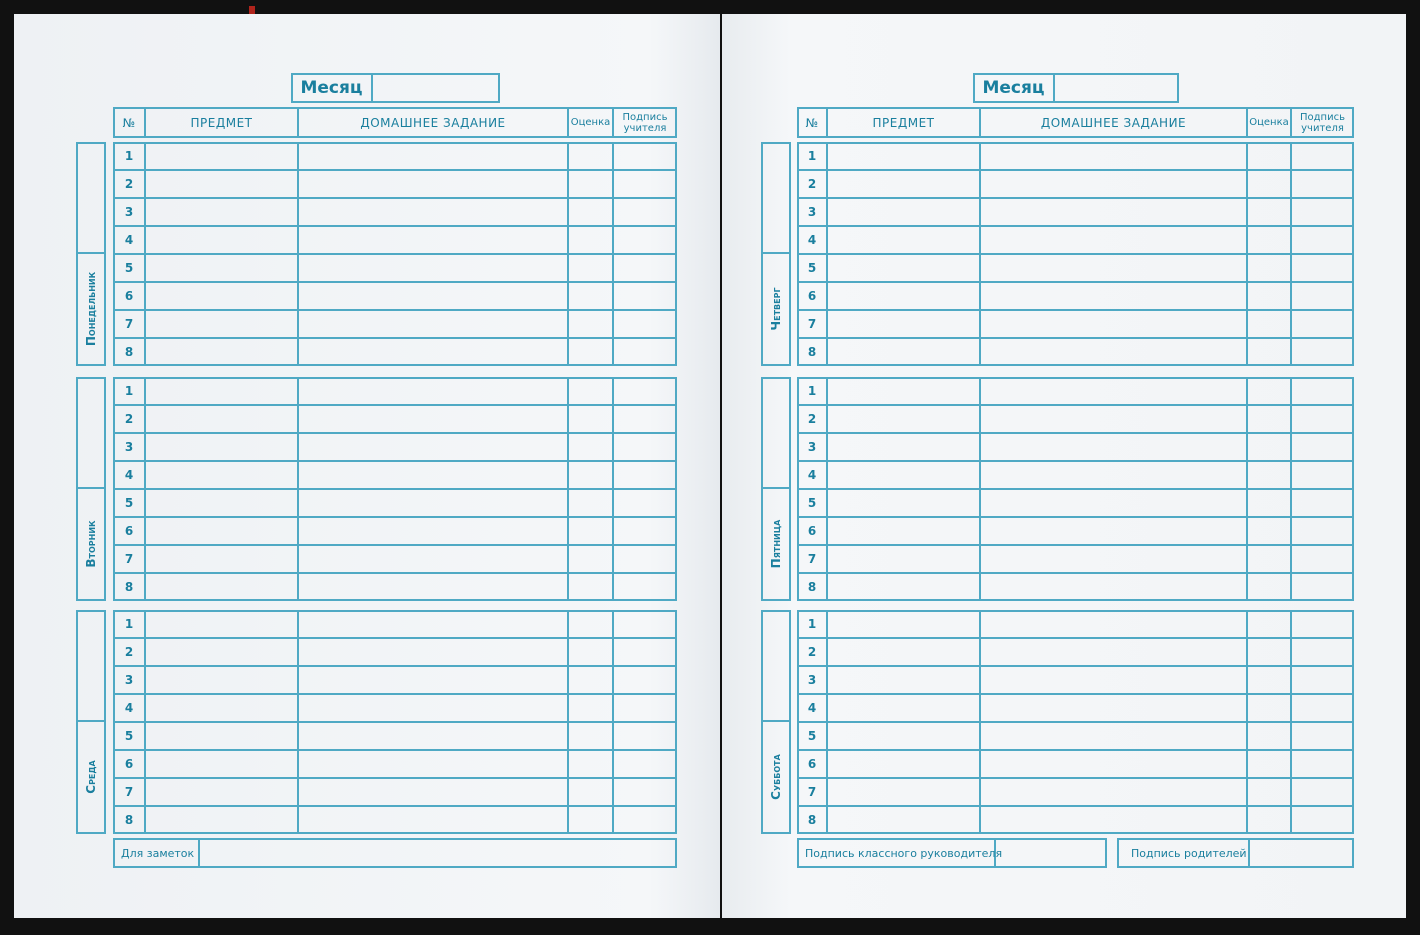 Image resolution: width=1420 pixels, height=935 pixels. What do you see at coordinates (437, 853) in the screenshot?
I see `notes-input` at bounding box center [437, 853].